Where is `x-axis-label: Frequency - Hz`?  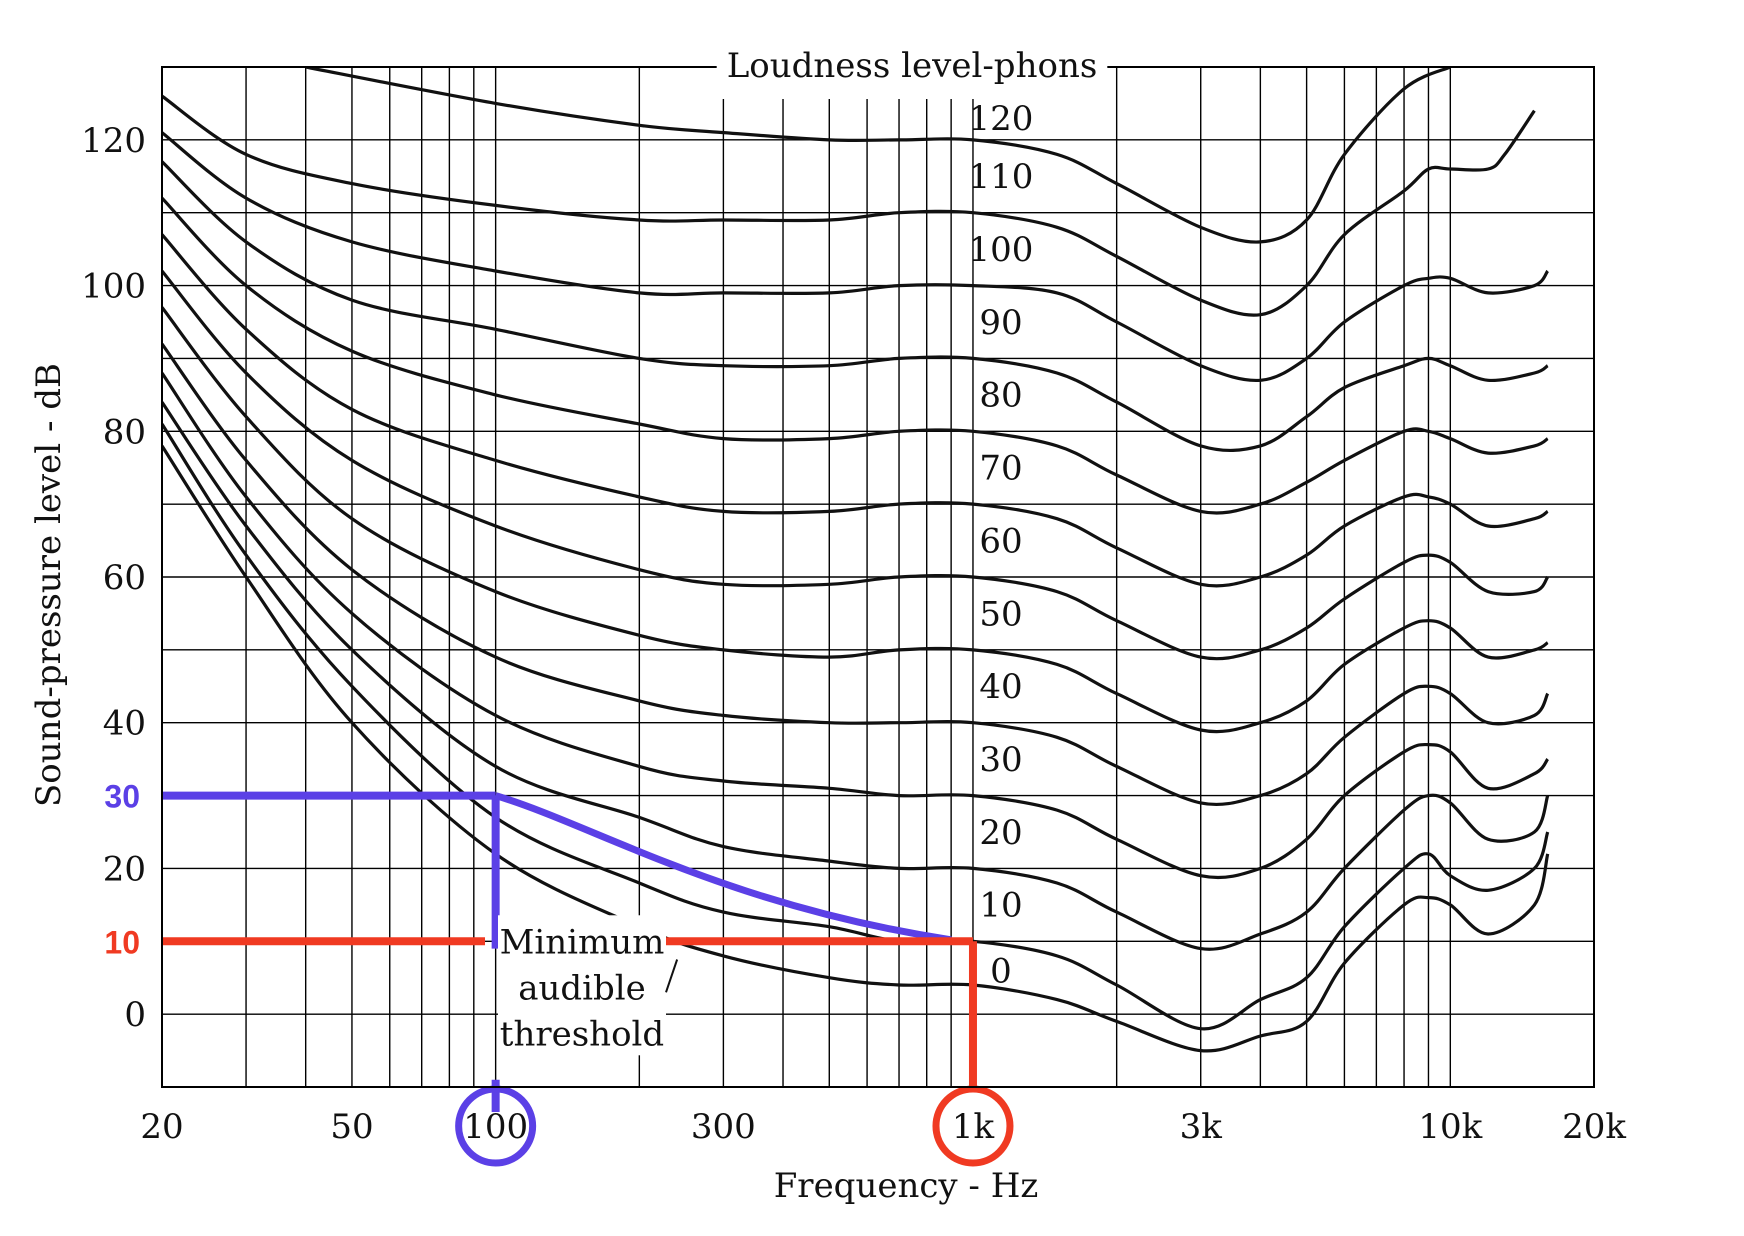 x-axis-label: Frequency - Hz is located at coordinates (906, 1186).